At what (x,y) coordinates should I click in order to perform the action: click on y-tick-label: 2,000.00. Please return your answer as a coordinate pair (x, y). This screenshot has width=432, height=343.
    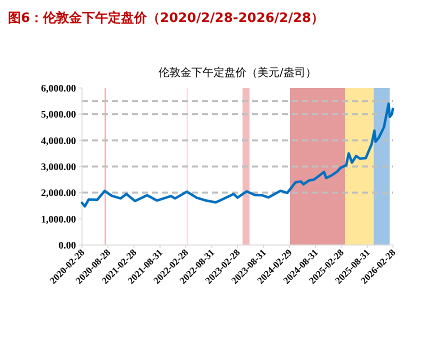
    Looking at the image, I should click on (58, 194).